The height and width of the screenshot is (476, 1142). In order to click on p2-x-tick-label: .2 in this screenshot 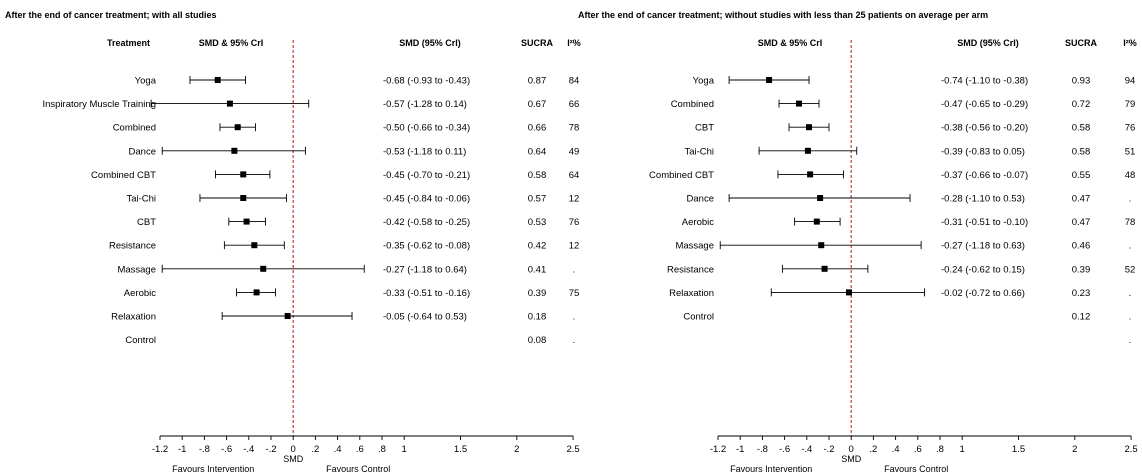, I will do `click(873, 449)`.